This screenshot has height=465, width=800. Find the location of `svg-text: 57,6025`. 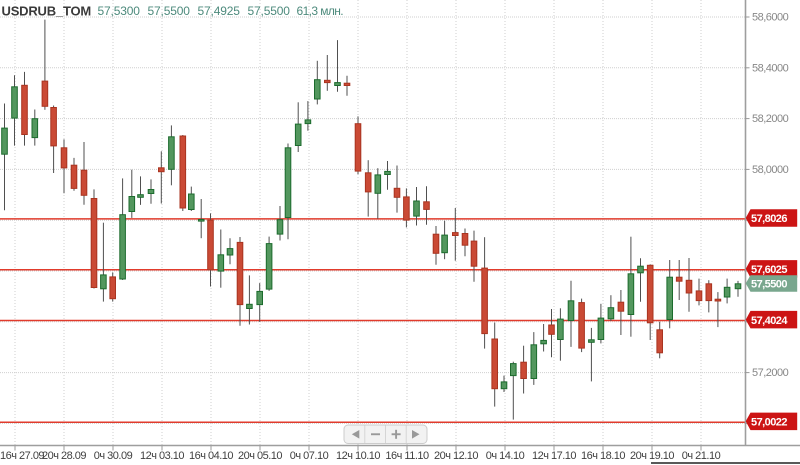

svg-text: 57,6025 is located at coordinates (769, 270).